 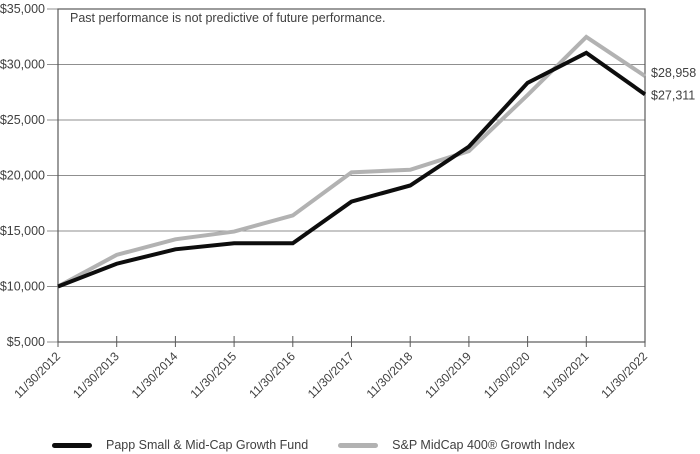 I want to click on x-axis-label: 11/30/2018, so click(x=390, y=375).